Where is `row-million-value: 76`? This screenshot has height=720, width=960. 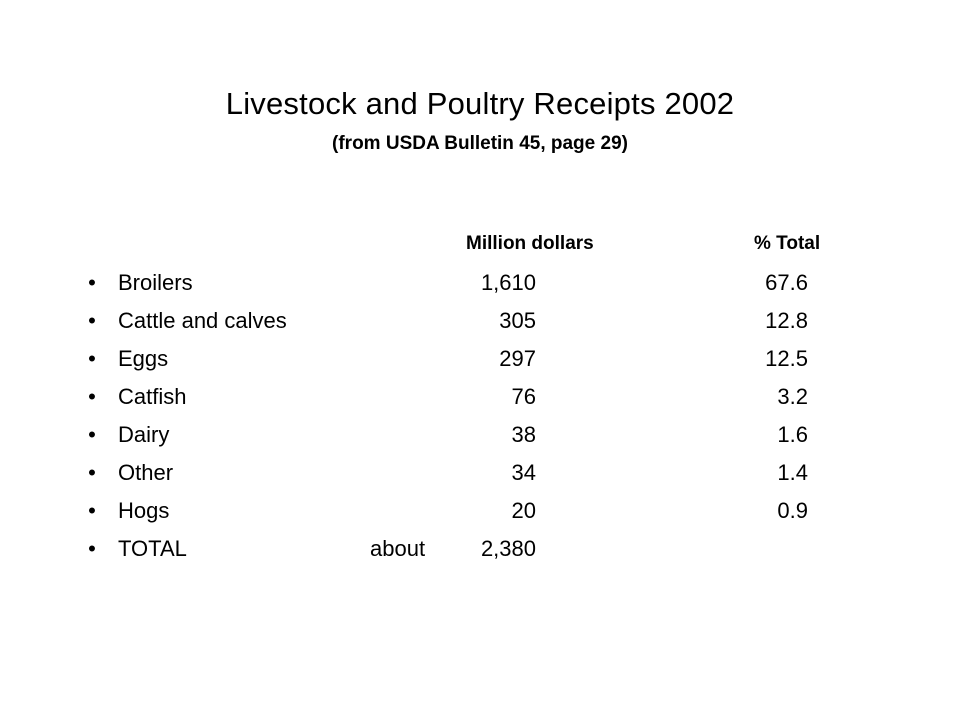
row-million-value: 76 is located at coordinates (523, 396).